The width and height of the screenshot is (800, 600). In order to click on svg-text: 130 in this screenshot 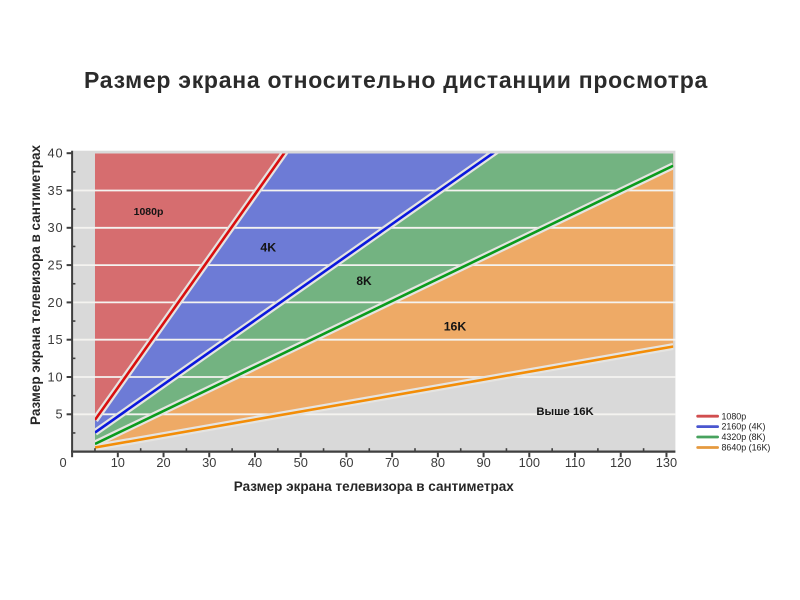, I will do `click(666, 462)`.